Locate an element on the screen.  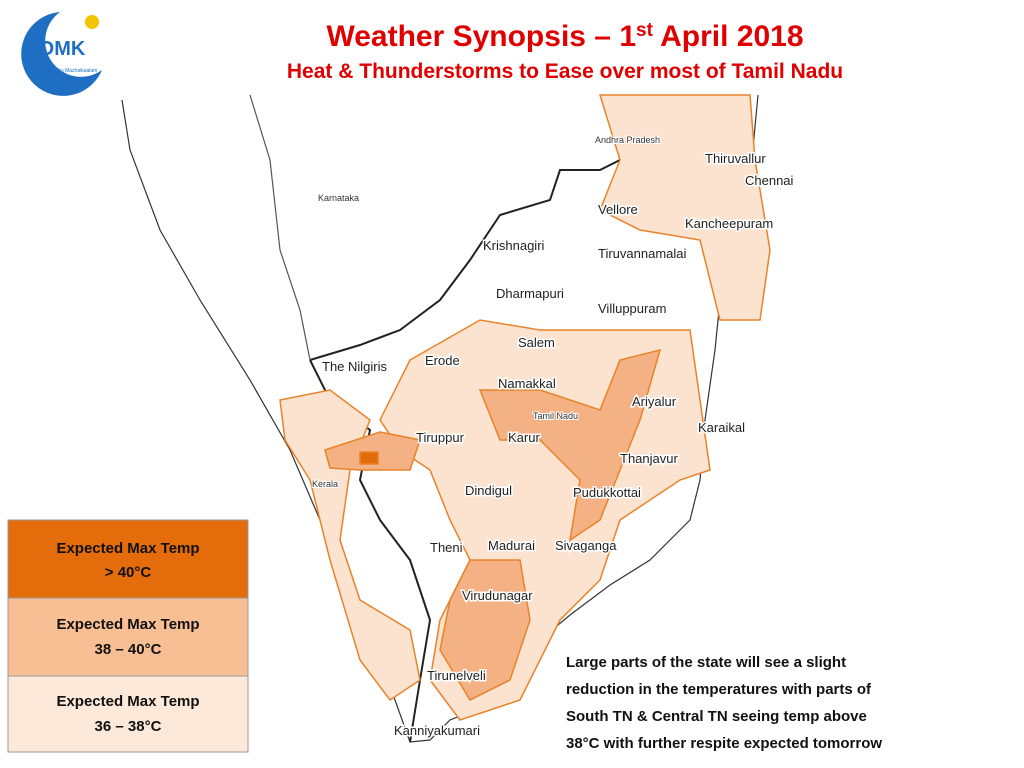
place-label: Namakkal is located at coordinates (527, 383).